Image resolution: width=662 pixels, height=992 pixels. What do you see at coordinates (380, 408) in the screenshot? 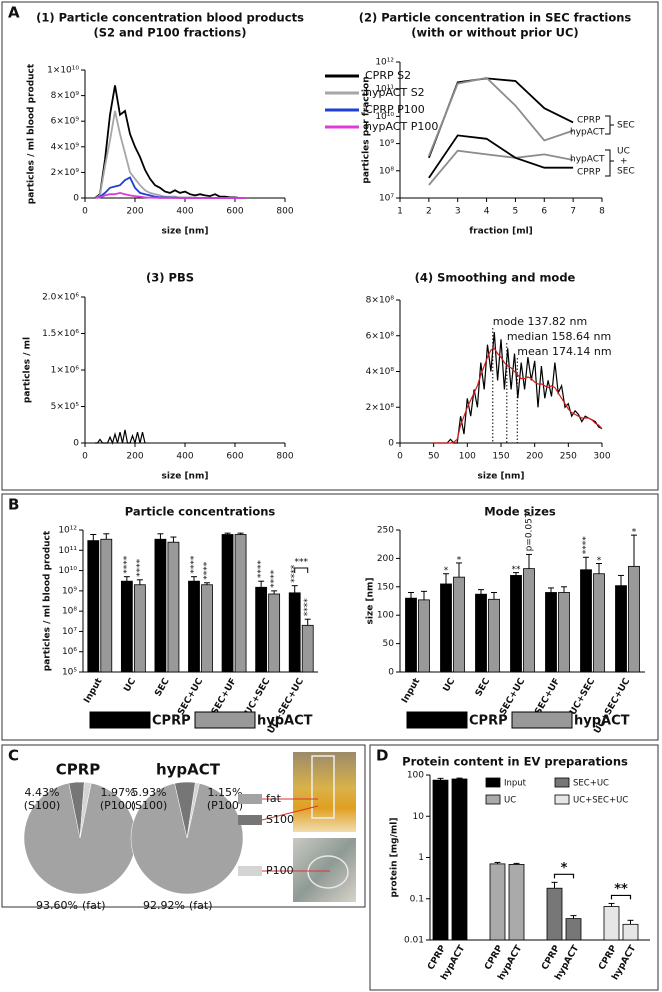
I see `y-tick-label: 2×10⁸` at bounding box center [380, 408].